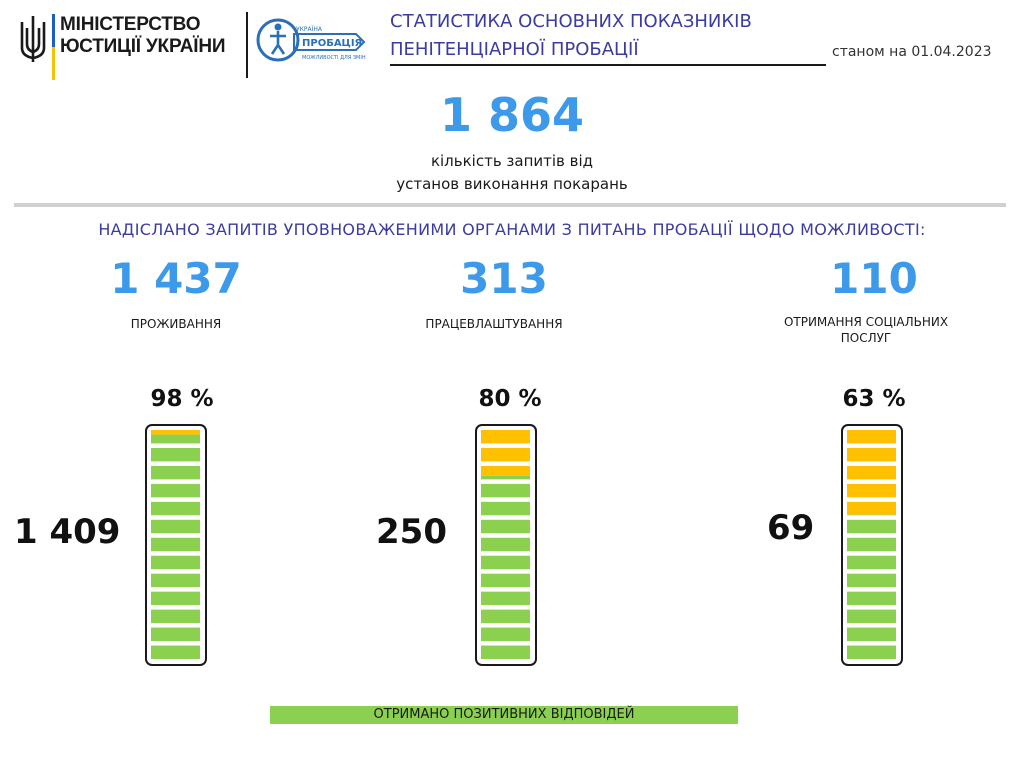 The width and height of the screenshot is (1024, 768). I want to click on category-label-line: ПРОЖИВАННЯ, so click(176, 324).